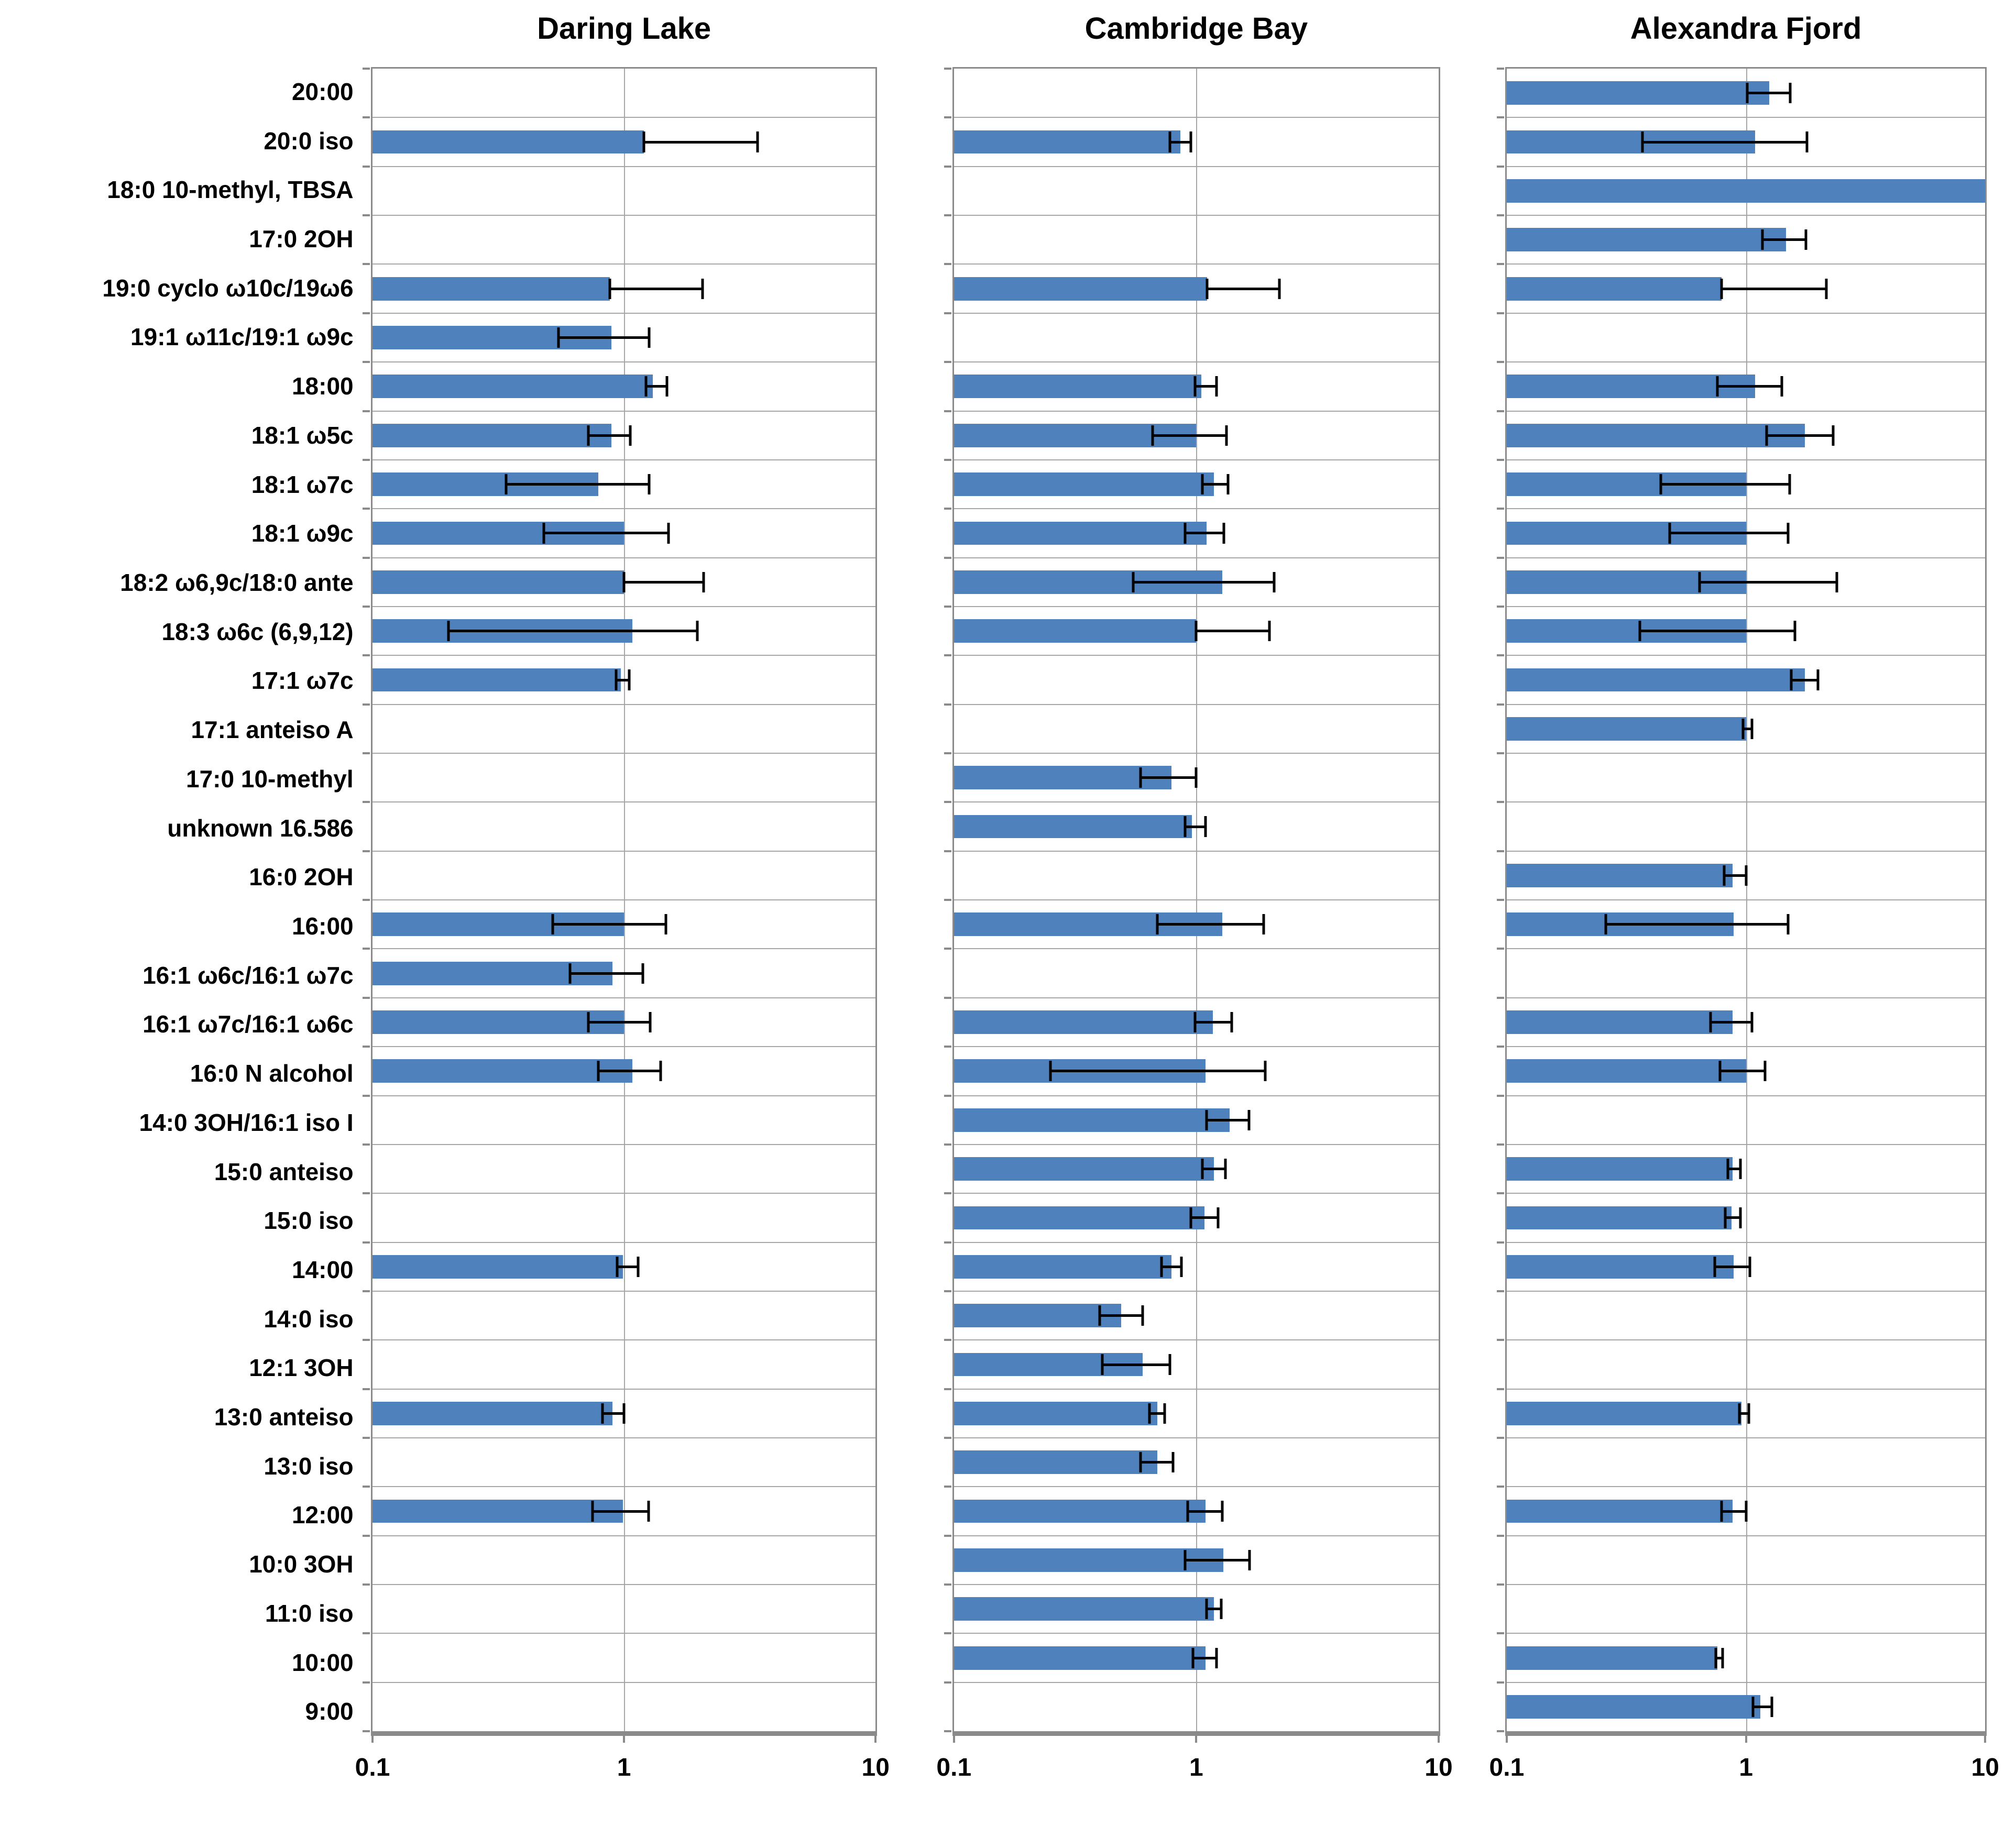 The width and height of the screenshot is (2016, 1848). I want to click on category-label: 18:2 ω6,9c/18:0 ante, so click(237, 582).